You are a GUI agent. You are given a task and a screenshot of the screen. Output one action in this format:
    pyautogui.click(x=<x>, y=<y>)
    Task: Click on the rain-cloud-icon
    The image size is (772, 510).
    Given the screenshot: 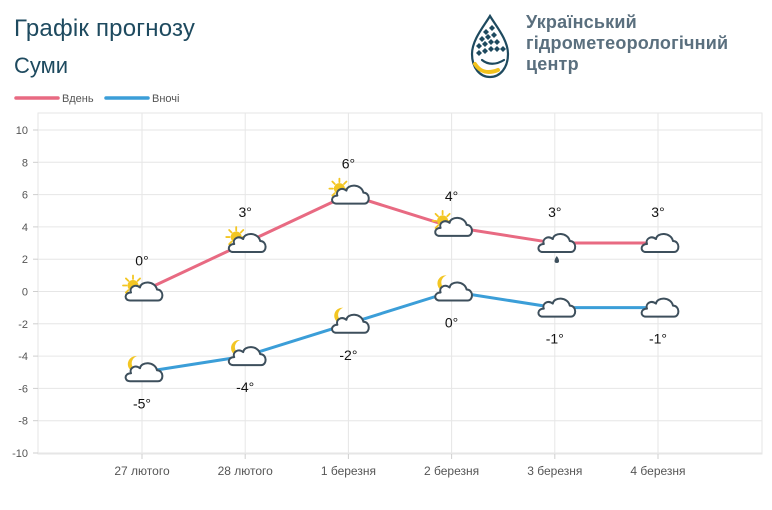 What is the action you would take?
    pyautogui.click(x=557, y=248)
    